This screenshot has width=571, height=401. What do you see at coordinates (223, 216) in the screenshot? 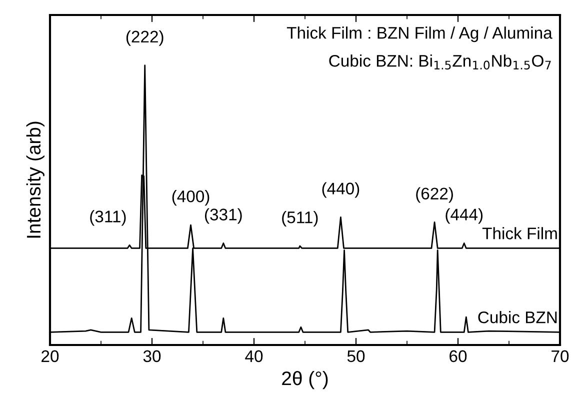
I see `annotation: (331)` at bounding box center [223, 216].